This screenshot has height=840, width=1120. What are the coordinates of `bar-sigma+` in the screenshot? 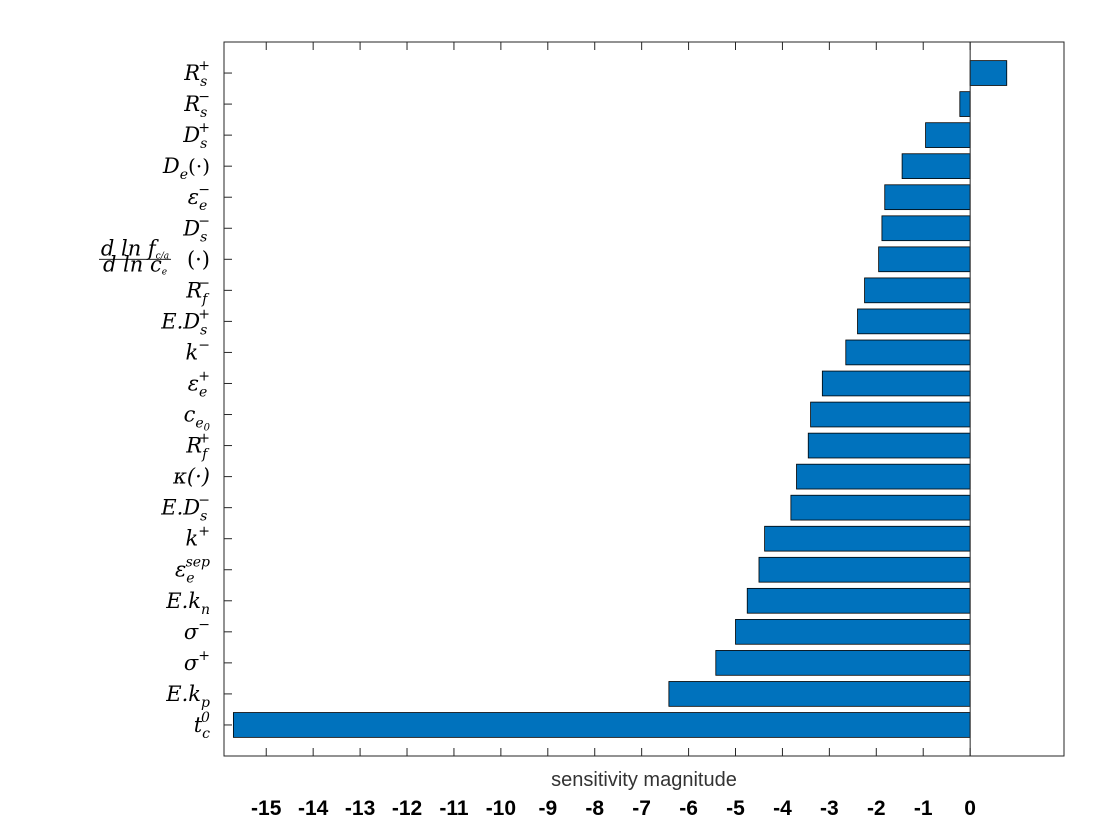 It's located at (843, 663).